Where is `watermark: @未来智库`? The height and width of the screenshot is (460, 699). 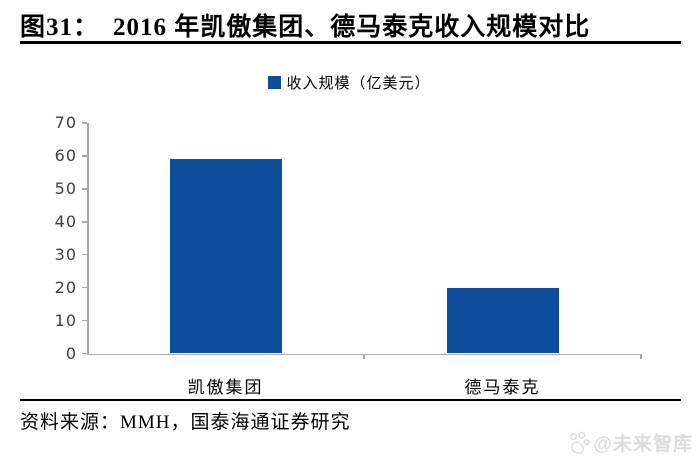 watermark: @未来智库 is located at coordinates (630, 442).